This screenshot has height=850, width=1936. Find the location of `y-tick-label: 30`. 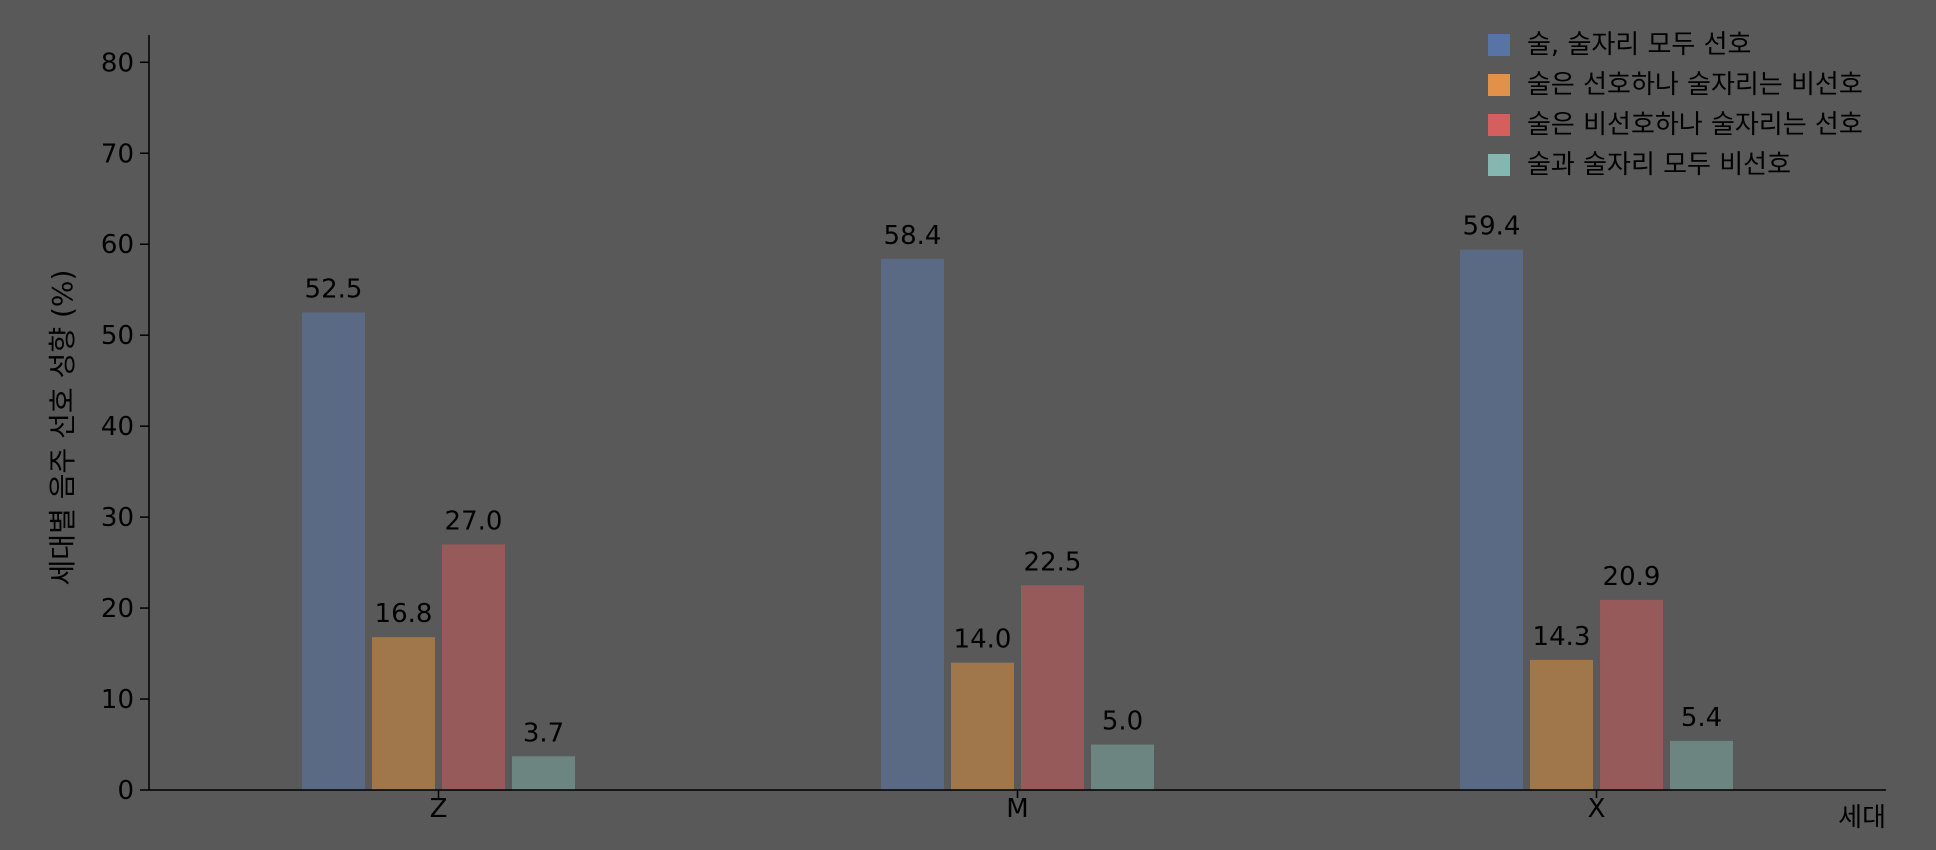

y-tick-label: 30 is located at coordinates (117, 518).